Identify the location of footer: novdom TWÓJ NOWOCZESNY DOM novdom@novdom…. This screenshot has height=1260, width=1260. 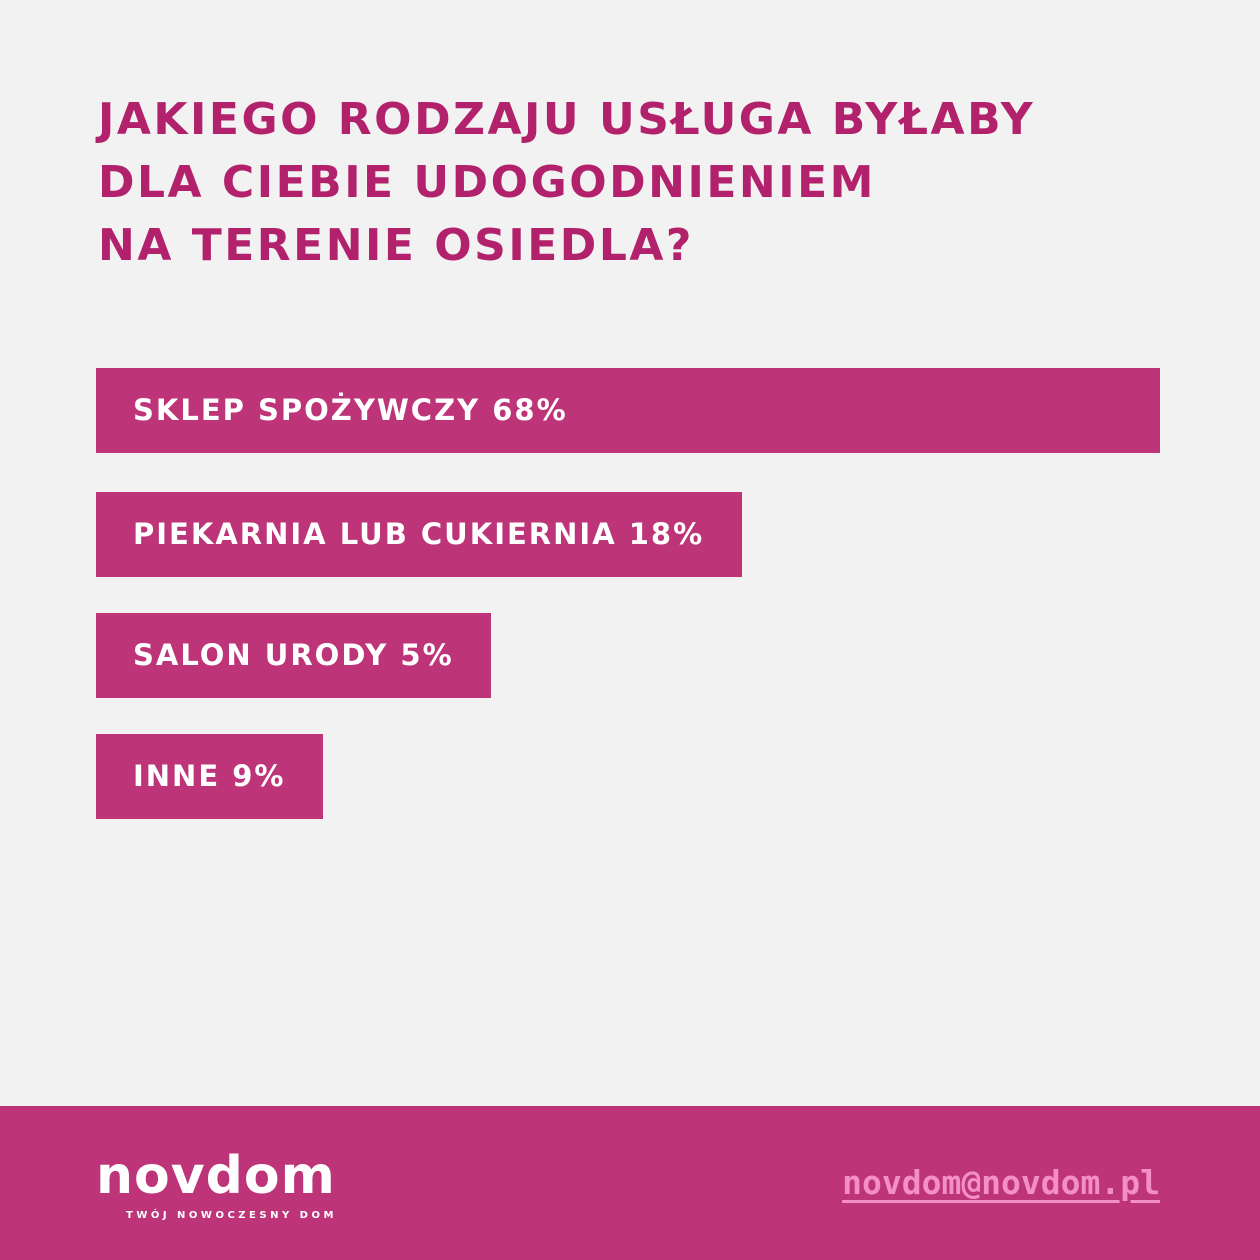
(630, 1183).